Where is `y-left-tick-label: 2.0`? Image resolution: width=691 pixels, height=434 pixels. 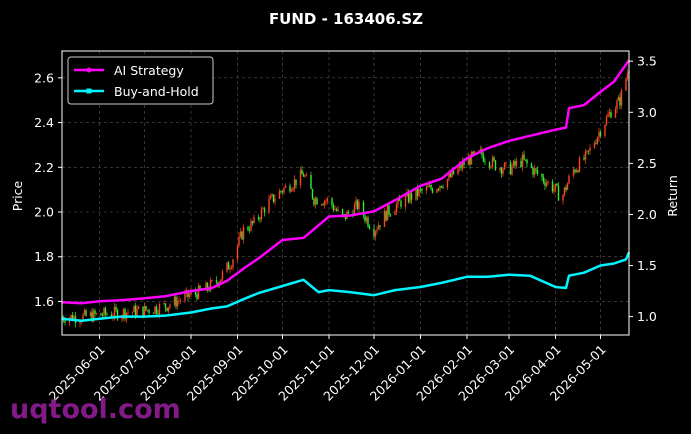
y-left-tick-label: 2.0 is located at coordinates (44, 212).